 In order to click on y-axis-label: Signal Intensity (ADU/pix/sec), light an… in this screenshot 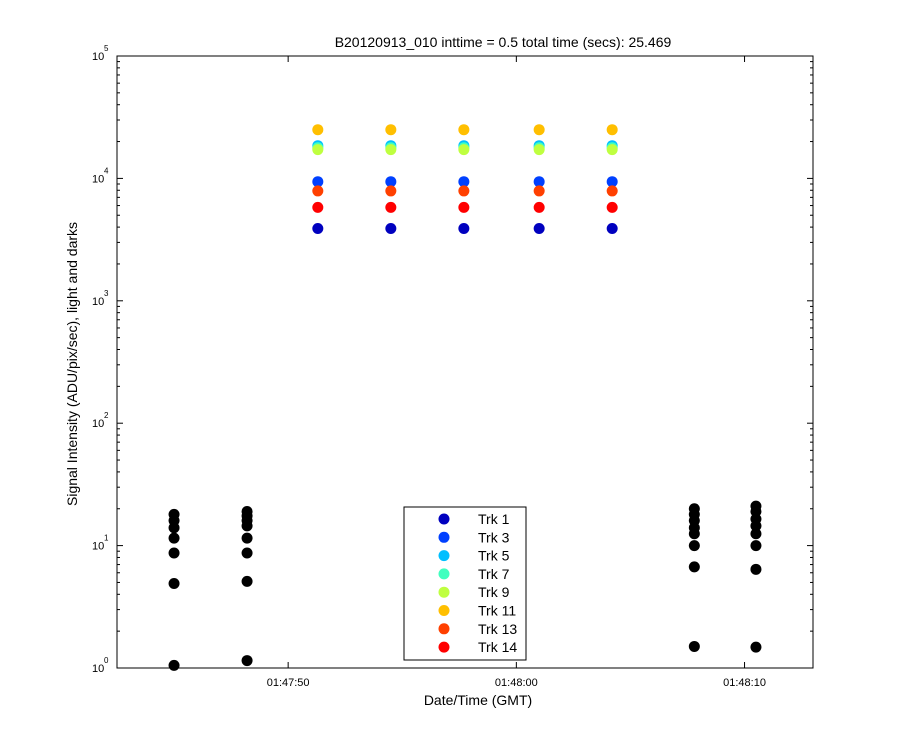, I will do `click(72, 364)`.